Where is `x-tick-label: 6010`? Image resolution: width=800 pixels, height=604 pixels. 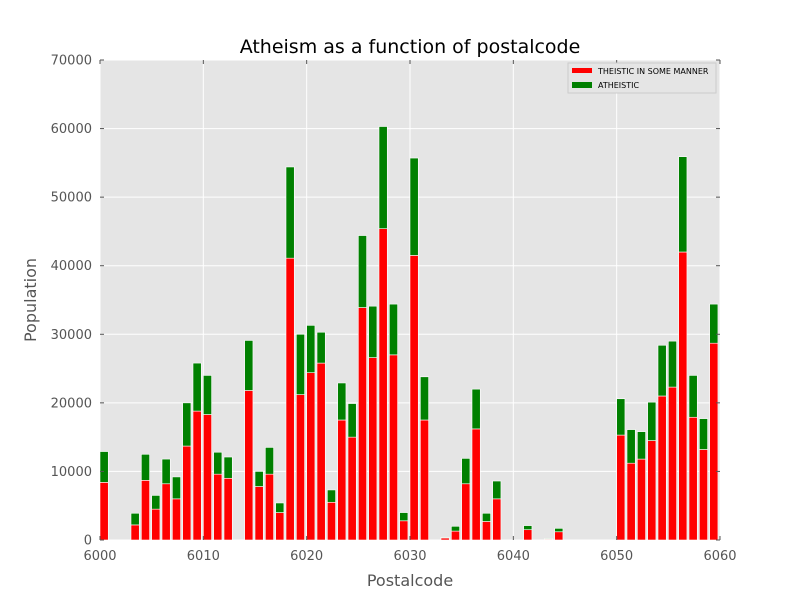 x-tick-label: 6010 is located at coordinates (203, 556).